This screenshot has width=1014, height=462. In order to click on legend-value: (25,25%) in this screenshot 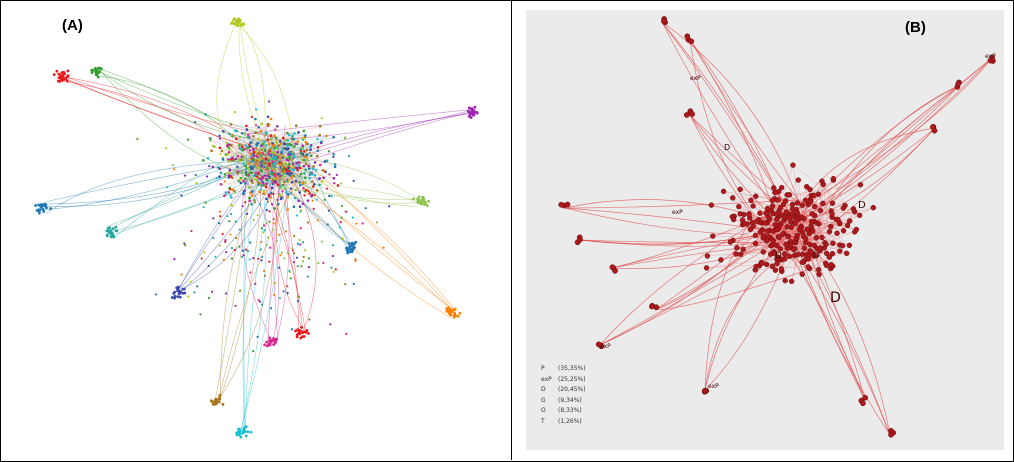, I will do `click(572, 379)`.